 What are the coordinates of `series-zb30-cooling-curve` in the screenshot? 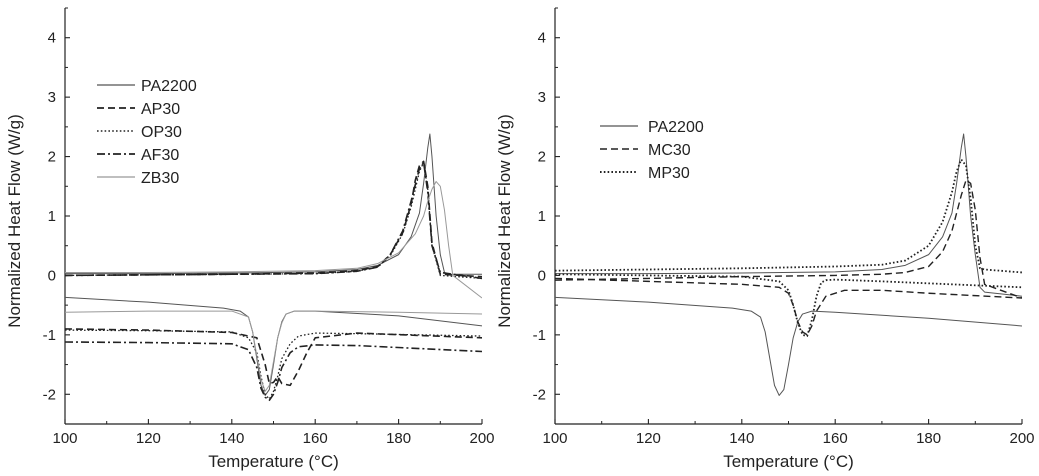 It's located at (273, 351).